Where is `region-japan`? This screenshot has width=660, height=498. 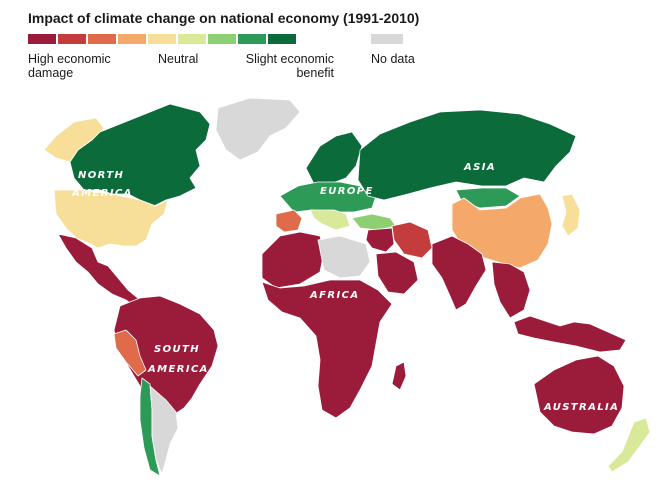
region-japan is located at coordinates (571, 215).